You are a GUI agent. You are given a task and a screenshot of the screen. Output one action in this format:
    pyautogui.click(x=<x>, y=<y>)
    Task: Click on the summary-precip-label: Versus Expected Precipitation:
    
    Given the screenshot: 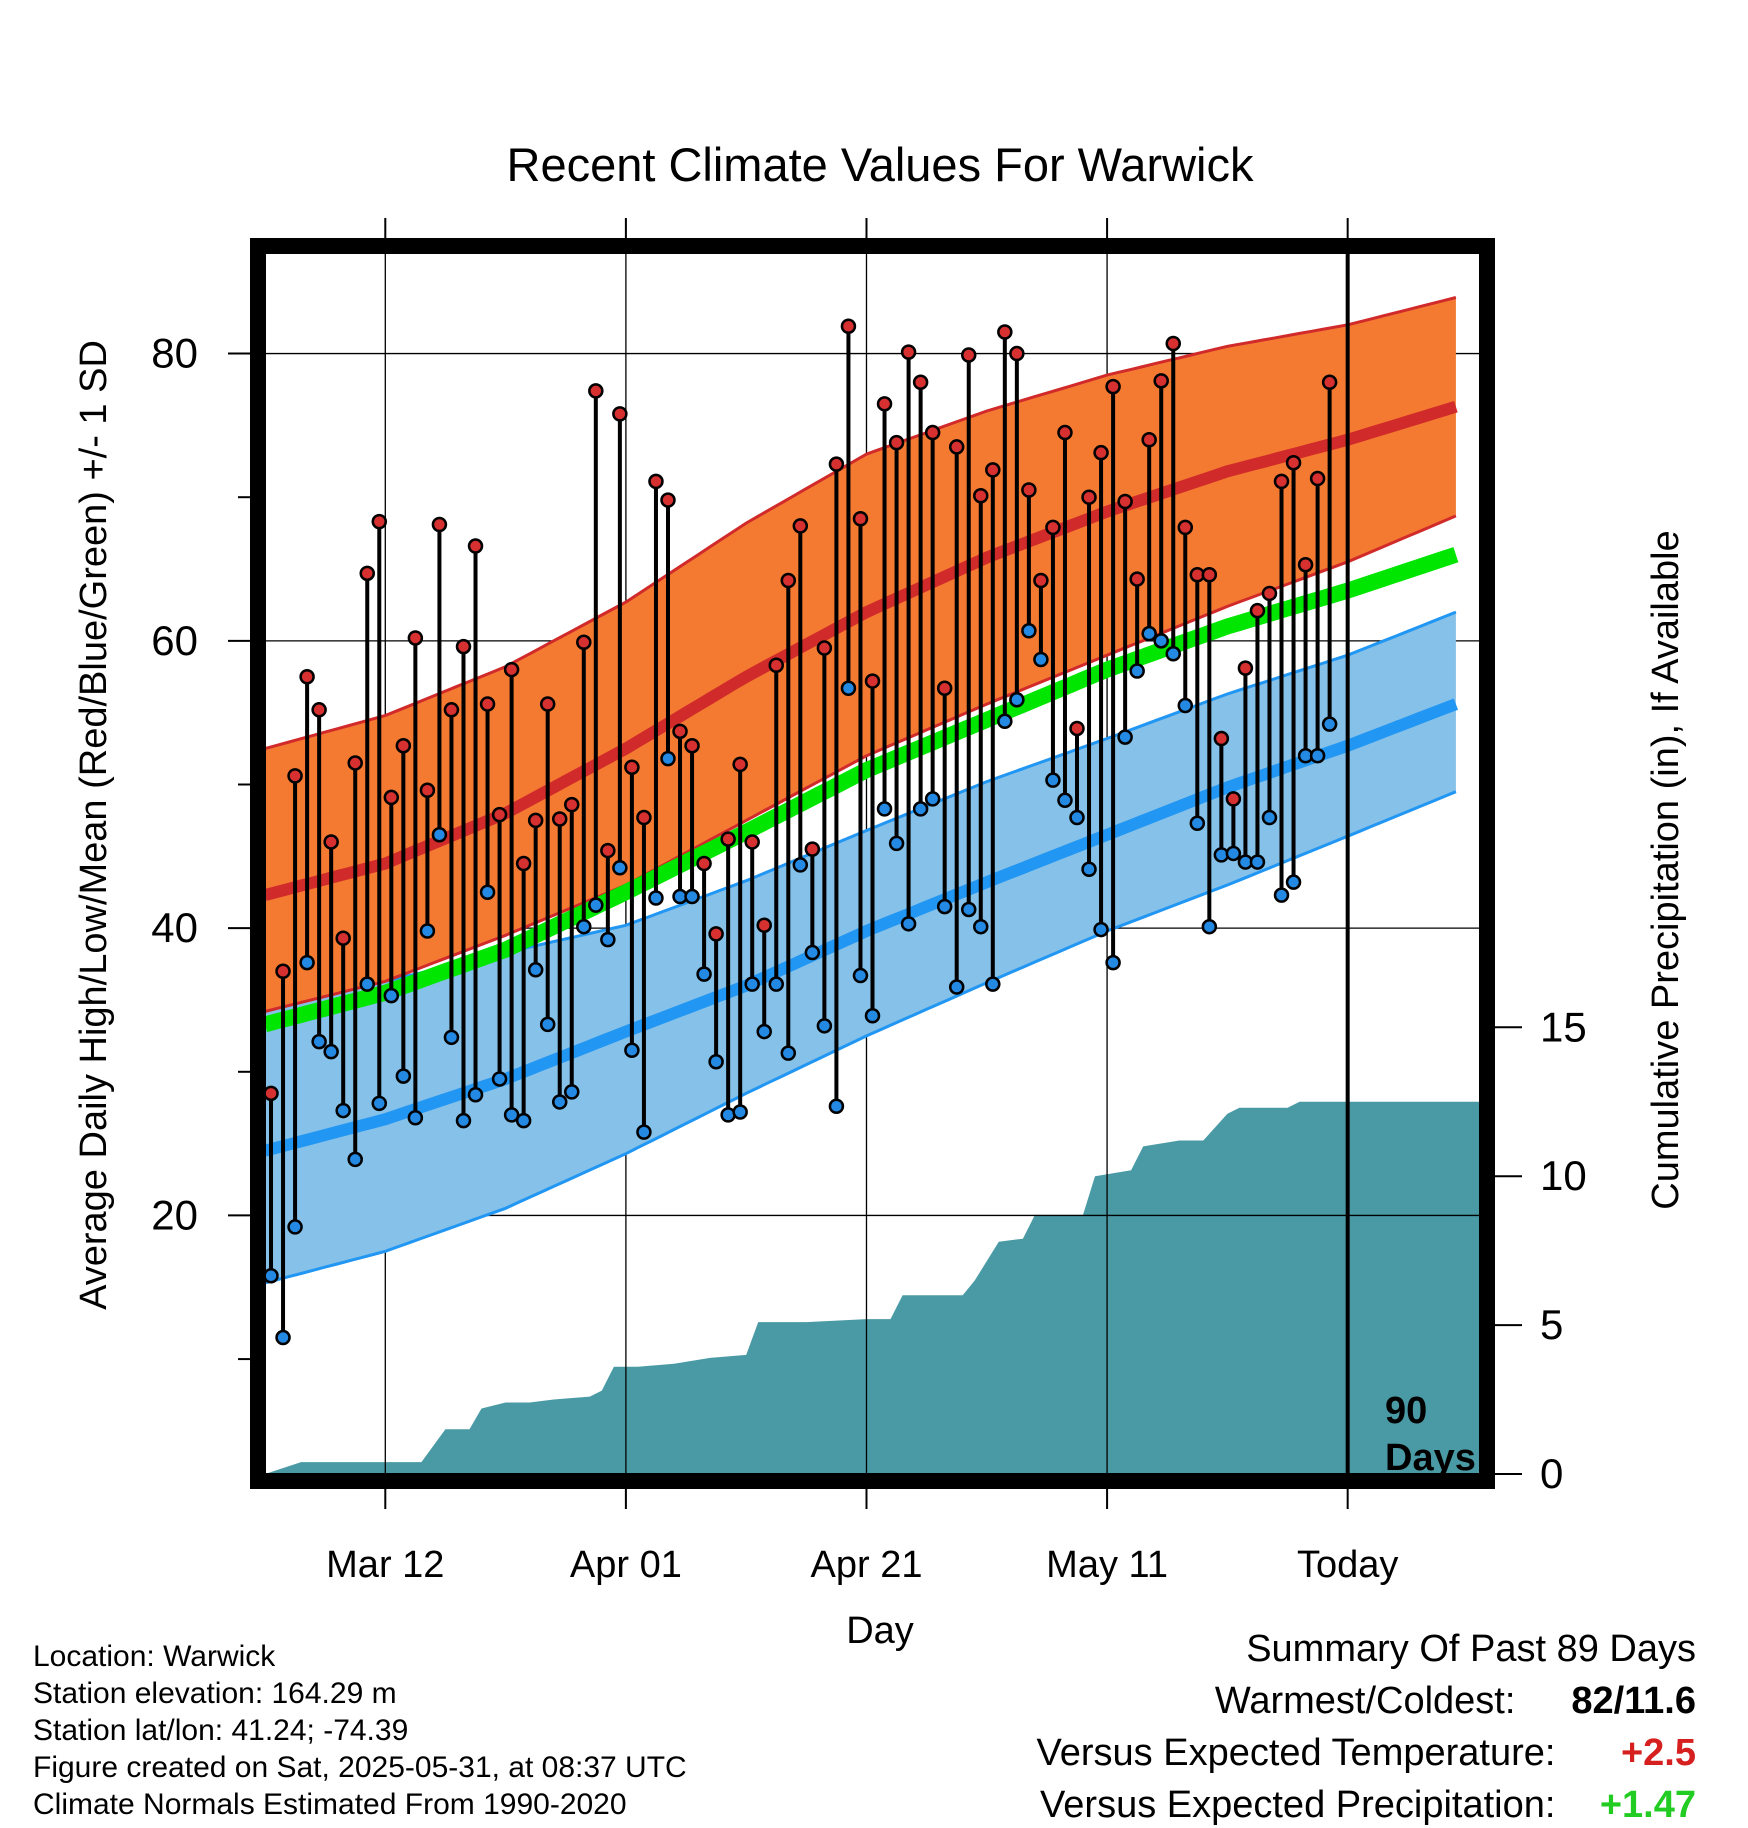 What is the action you would take?
    pyautogui.click(x=1298, y=1805)
    